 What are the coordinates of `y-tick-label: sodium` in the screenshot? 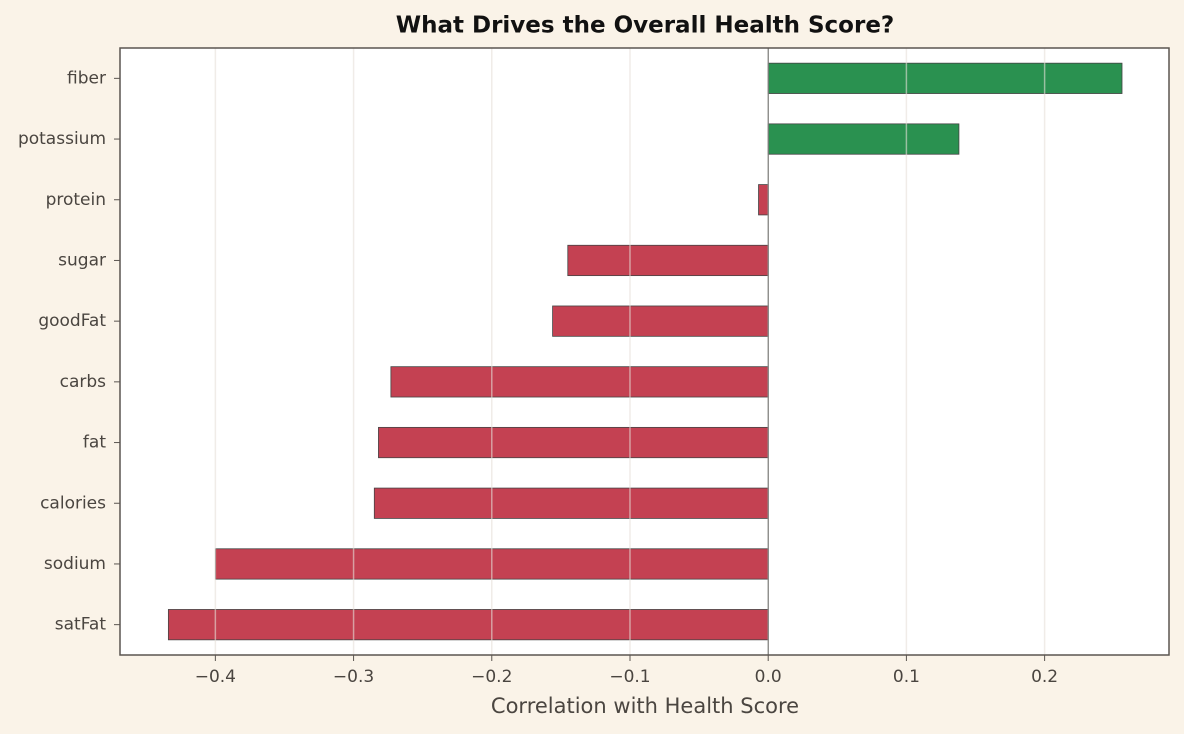 It's located at (75, 564).